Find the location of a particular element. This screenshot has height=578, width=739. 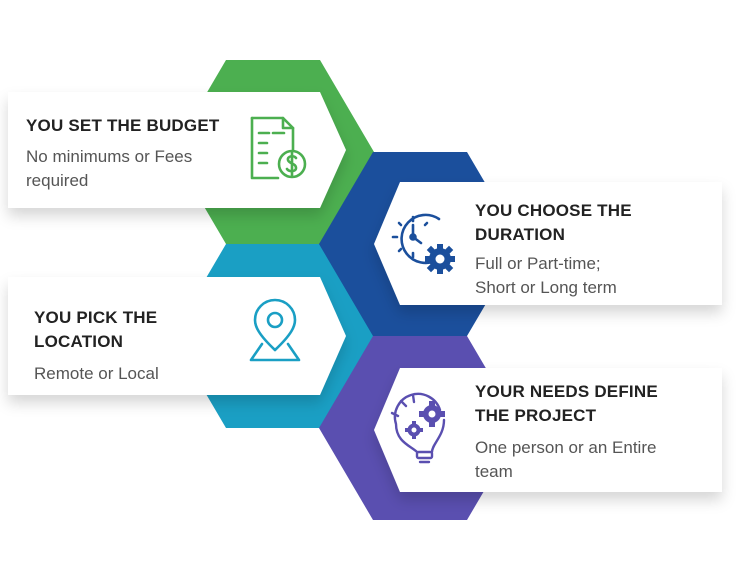

project-card is located at coordinates (548, 430).